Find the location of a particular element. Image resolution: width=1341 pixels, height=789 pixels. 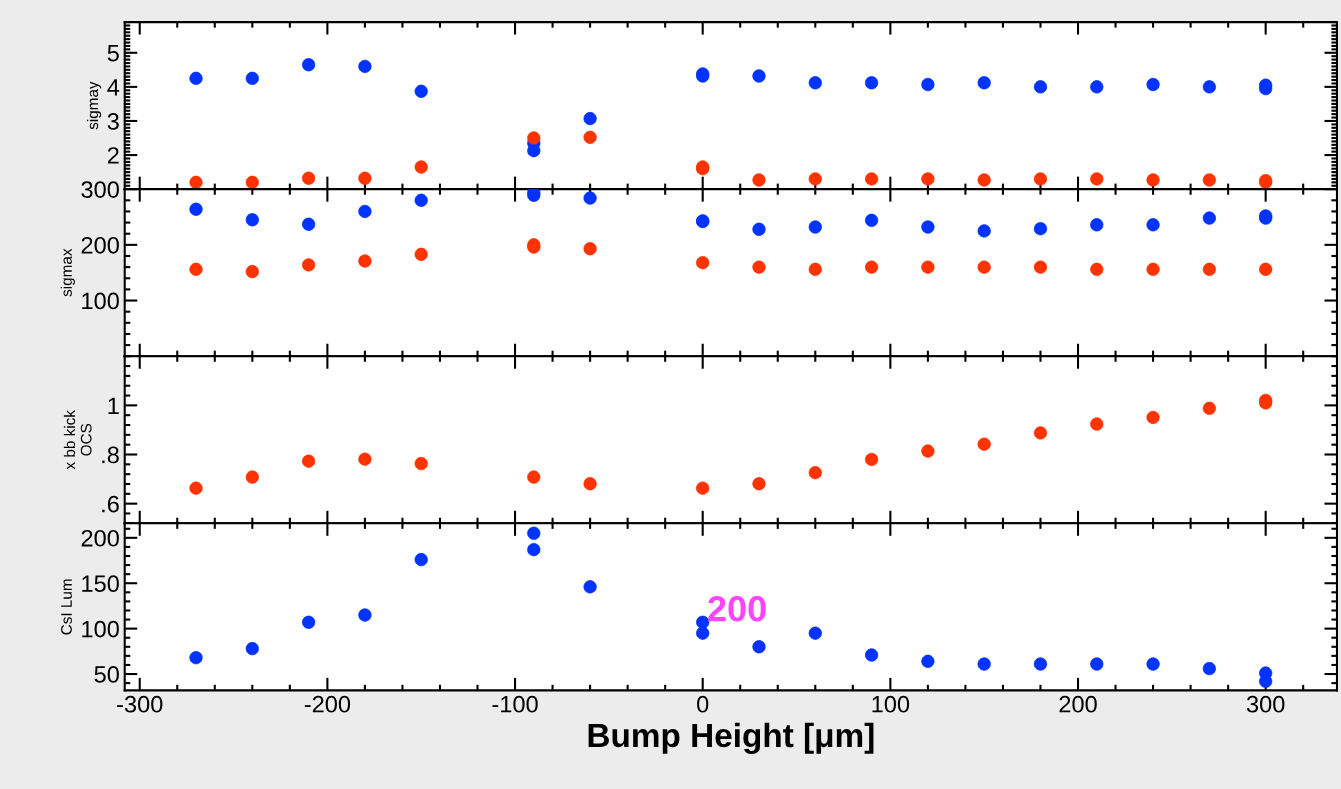

x-tick-label: 100 is located at coordinates (891, 704).